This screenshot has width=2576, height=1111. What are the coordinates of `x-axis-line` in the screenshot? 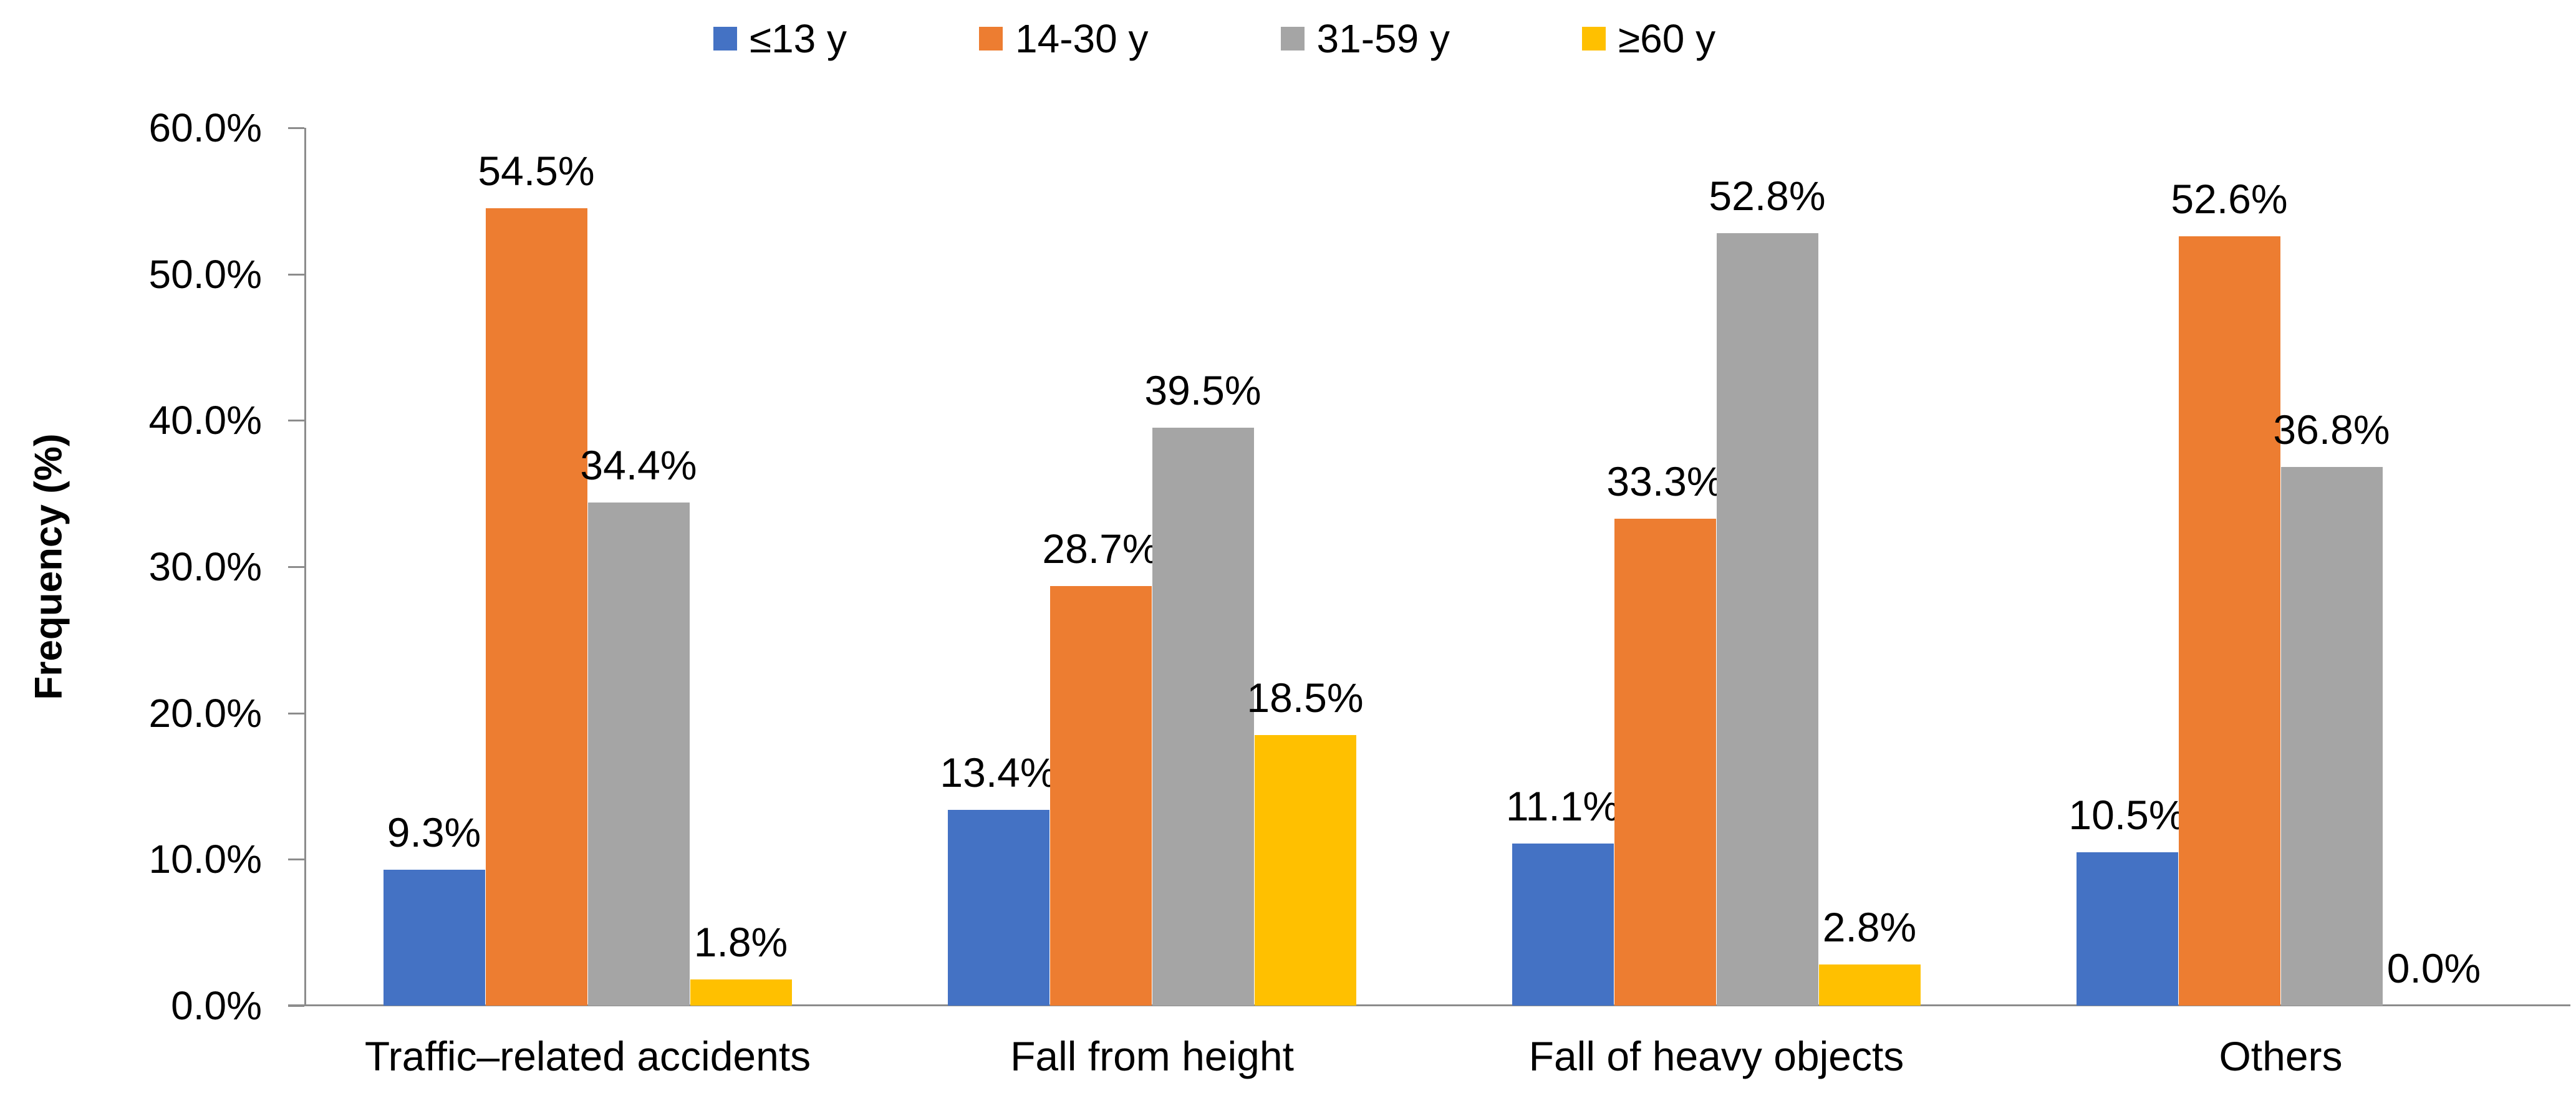 It's located at (1429, 1005).